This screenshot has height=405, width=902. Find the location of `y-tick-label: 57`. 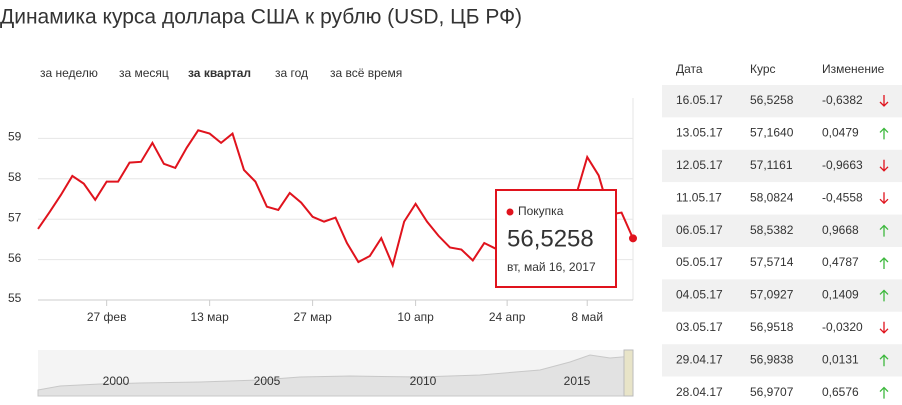

y-tick-label: 57 is located at coordinates (15, 217).